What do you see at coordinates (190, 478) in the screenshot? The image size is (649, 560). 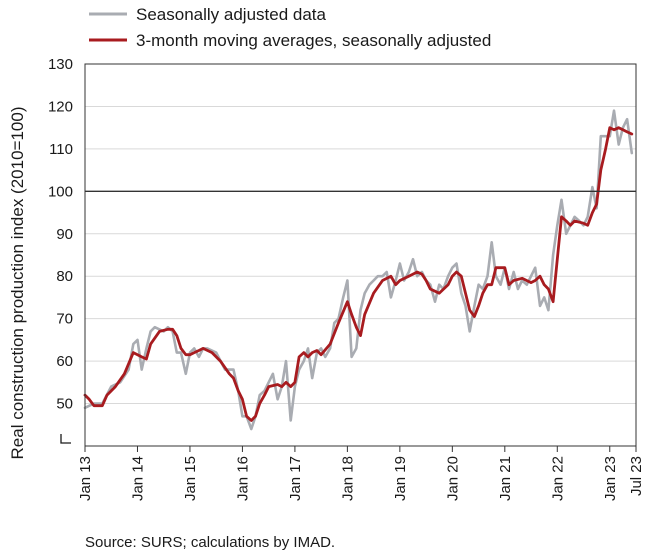 I see `x-tick-label: Jan 15` at bounding box center [190, 478].